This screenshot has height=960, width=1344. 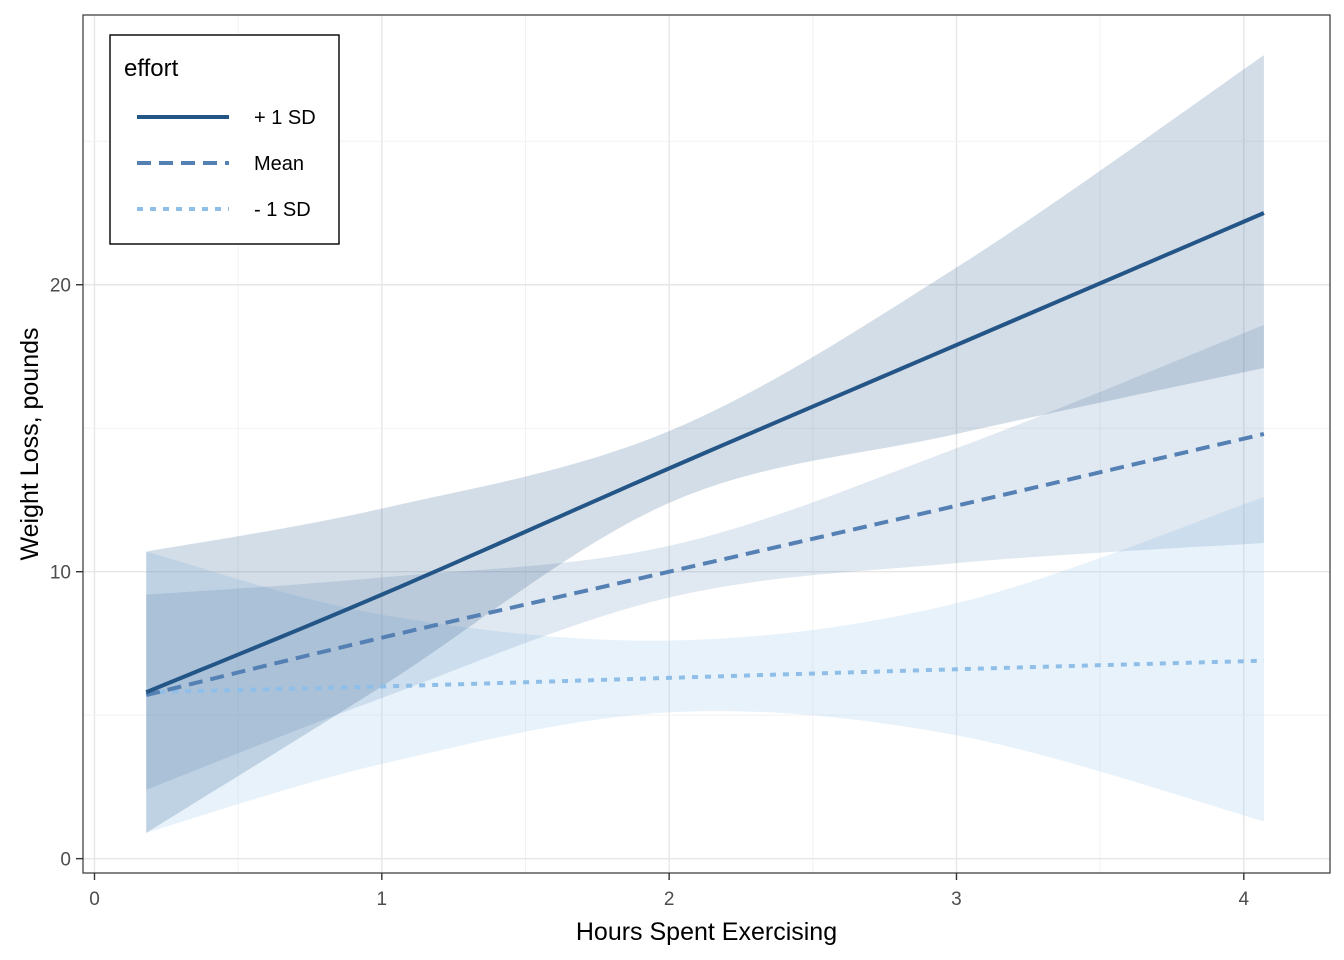 What do you see at coordinates (226, 164) in the screenshot?
I see `legend-items: + 1 SD Mean - 1 SD` at bounding box center [226, 164].